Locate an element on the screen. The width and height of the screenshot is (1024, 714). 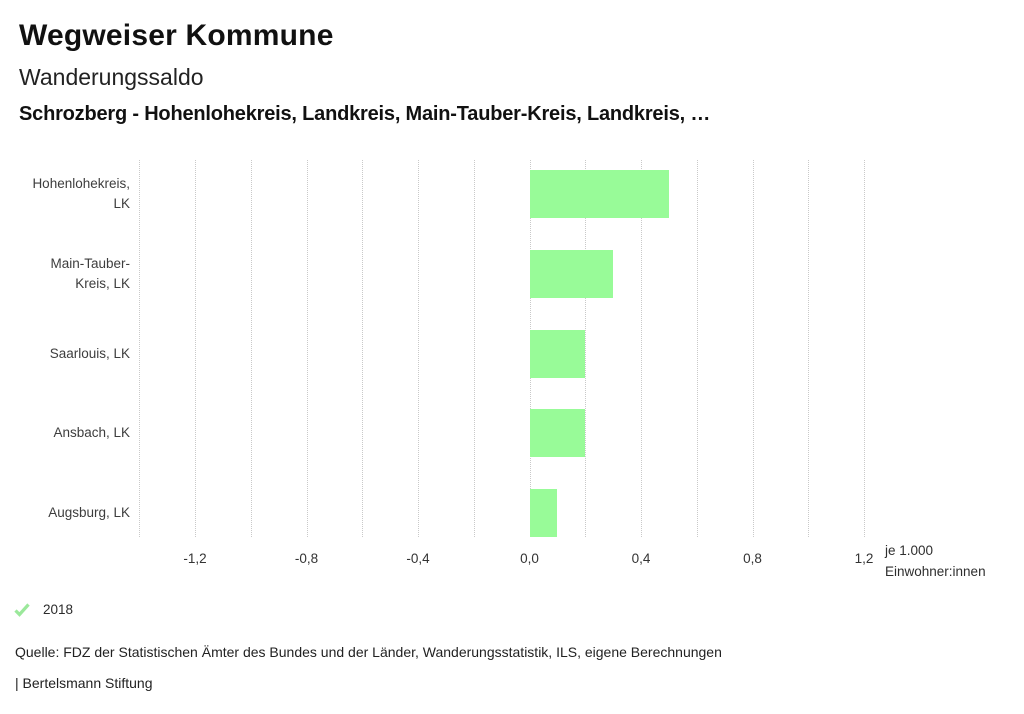
x-axis-unit-line-2: Einwohner:innen is located at coordinates (935, 571).